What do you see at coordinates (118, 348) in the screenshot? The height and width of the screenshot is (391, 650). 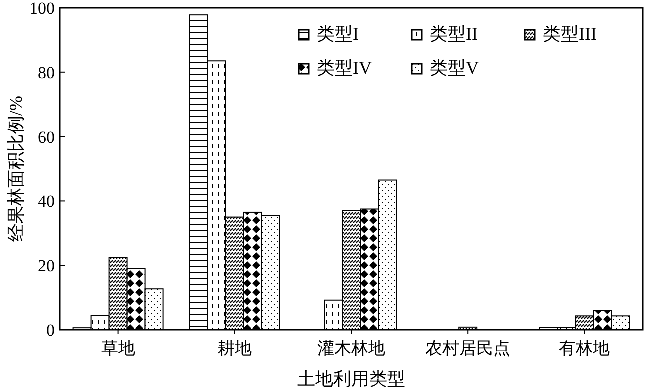 I see `x-tick-label: 草地` at bounding box center [118, 348].